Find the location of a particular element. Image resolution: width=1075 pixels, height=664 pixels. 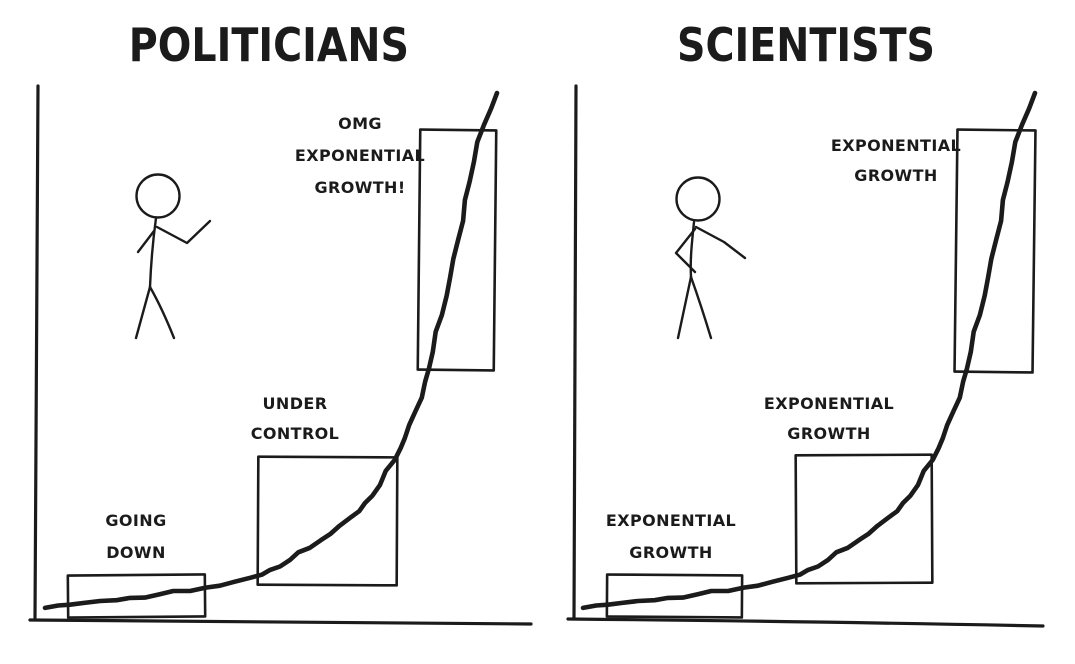

exp-growth-label-early: EXPONENTIAL GROWTH is located at coordinates (671, 545).